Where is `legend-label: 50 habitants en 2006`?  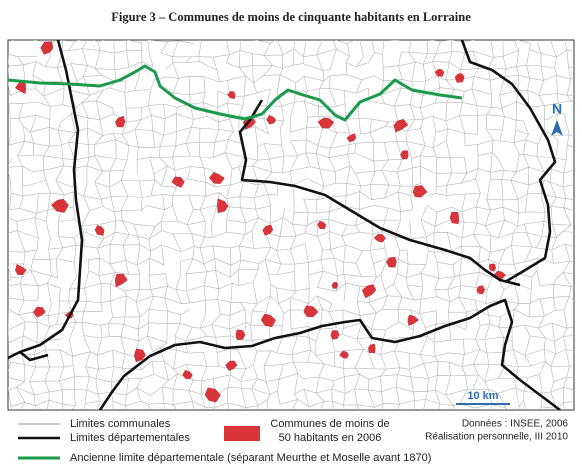 legend-label: 50 habitants en 2006 is located at coordinates (330, 438).